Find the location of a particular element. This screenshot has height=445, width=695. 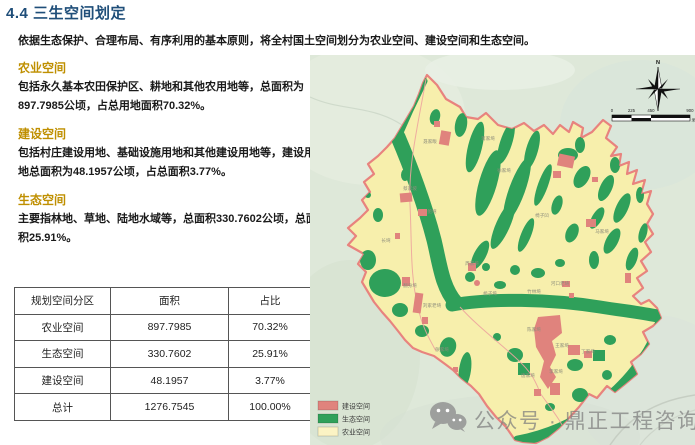

scale-tick: 225 is located at coordinates (632, 110).